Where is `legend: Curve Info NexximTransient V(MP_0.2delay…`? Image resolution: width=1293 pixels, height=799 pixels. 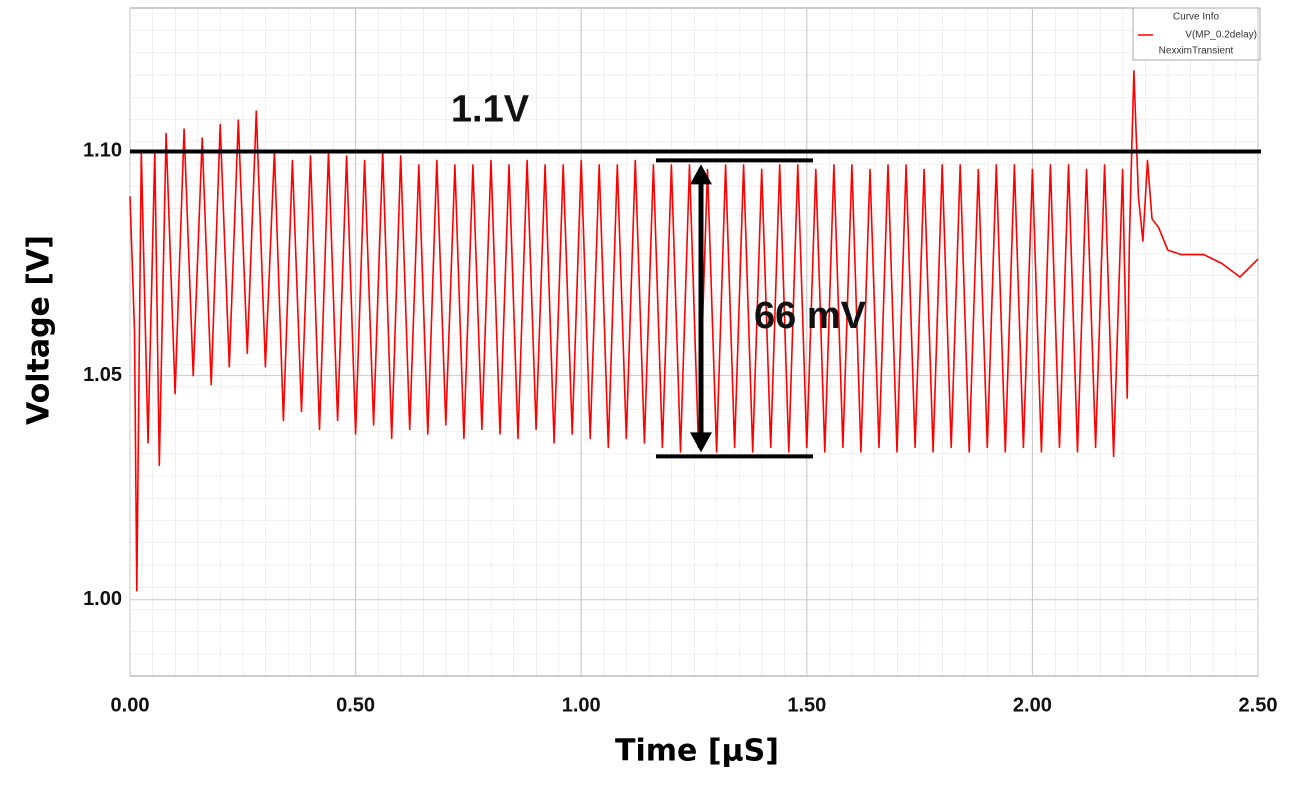
legend: Curve Info NexximTransient V(MP_0.2delay… is located at coordinates (1196, 34).